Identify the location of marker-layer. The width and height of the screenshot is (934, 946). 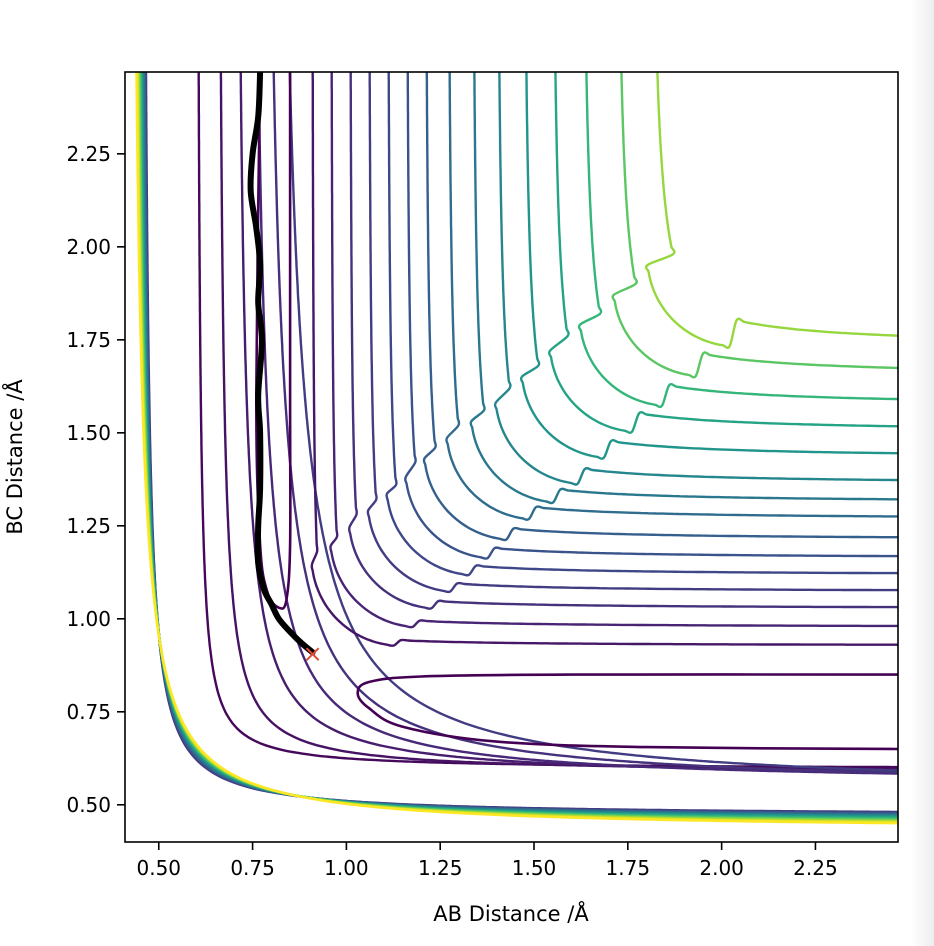
(312, 654).